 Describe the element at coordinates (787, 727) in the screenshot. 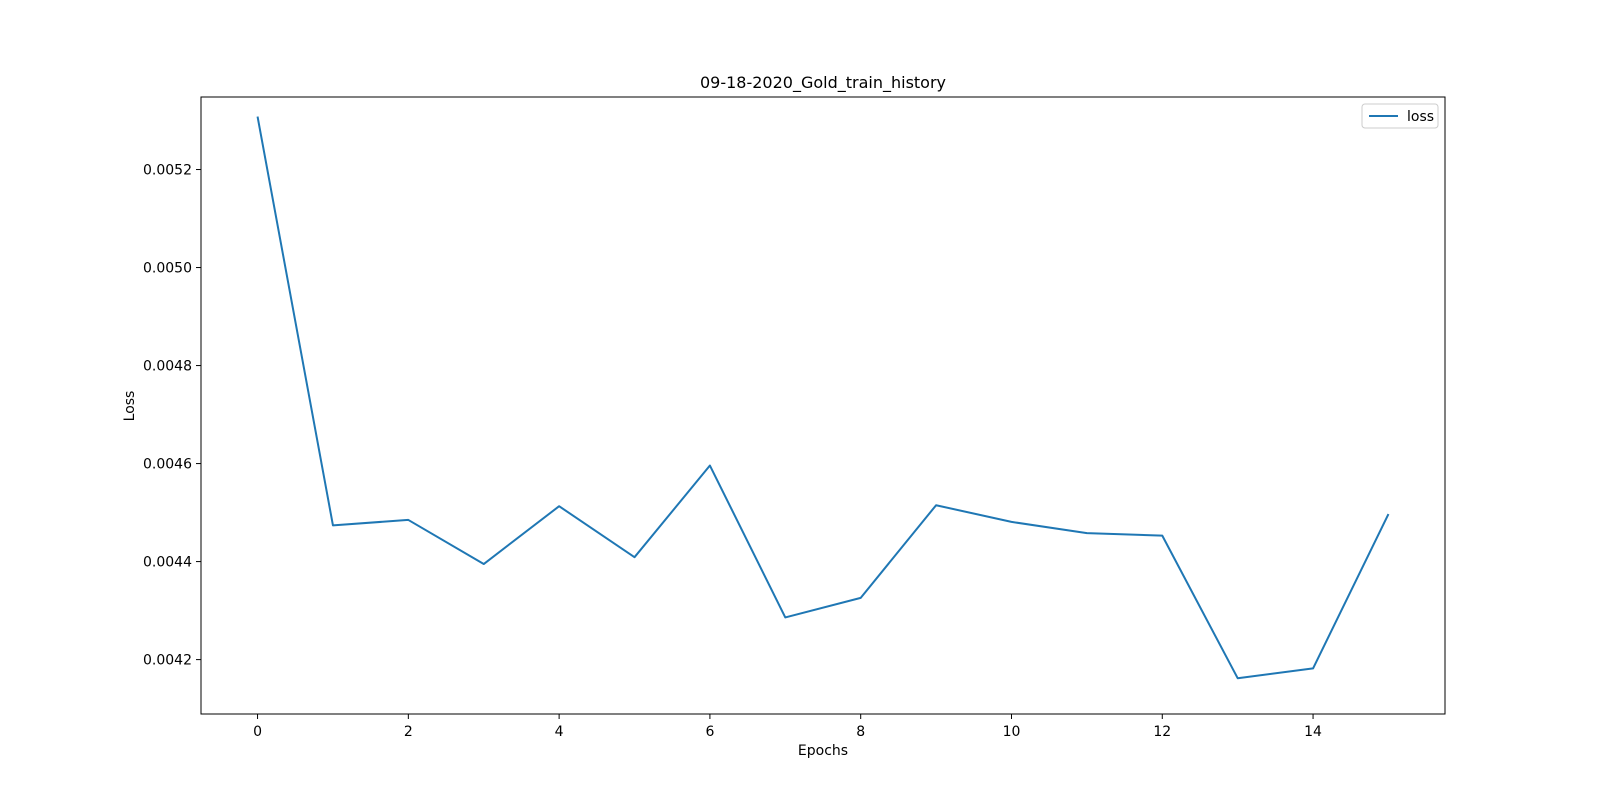

I see `x-axis-ticks: 0 2 4 6 8 10 12 14` at that location.